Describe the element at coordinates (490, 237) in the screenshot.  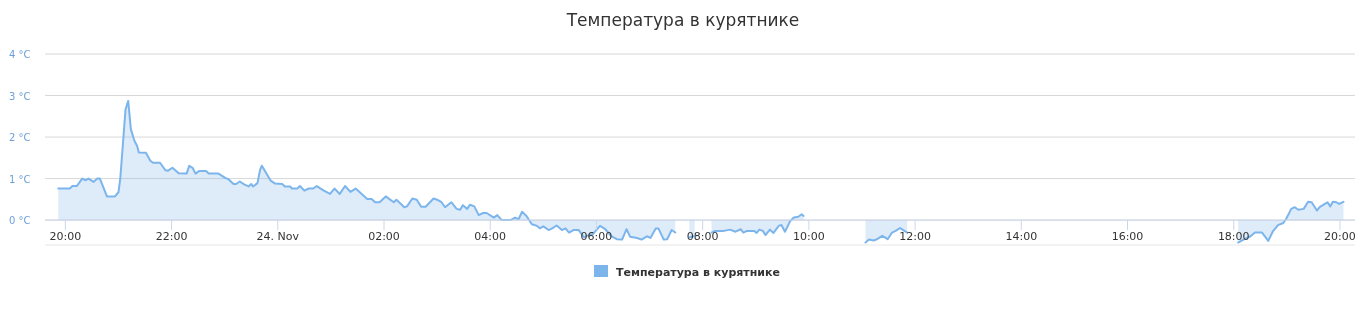
I see `x-tick-label: 04:00` at that location.